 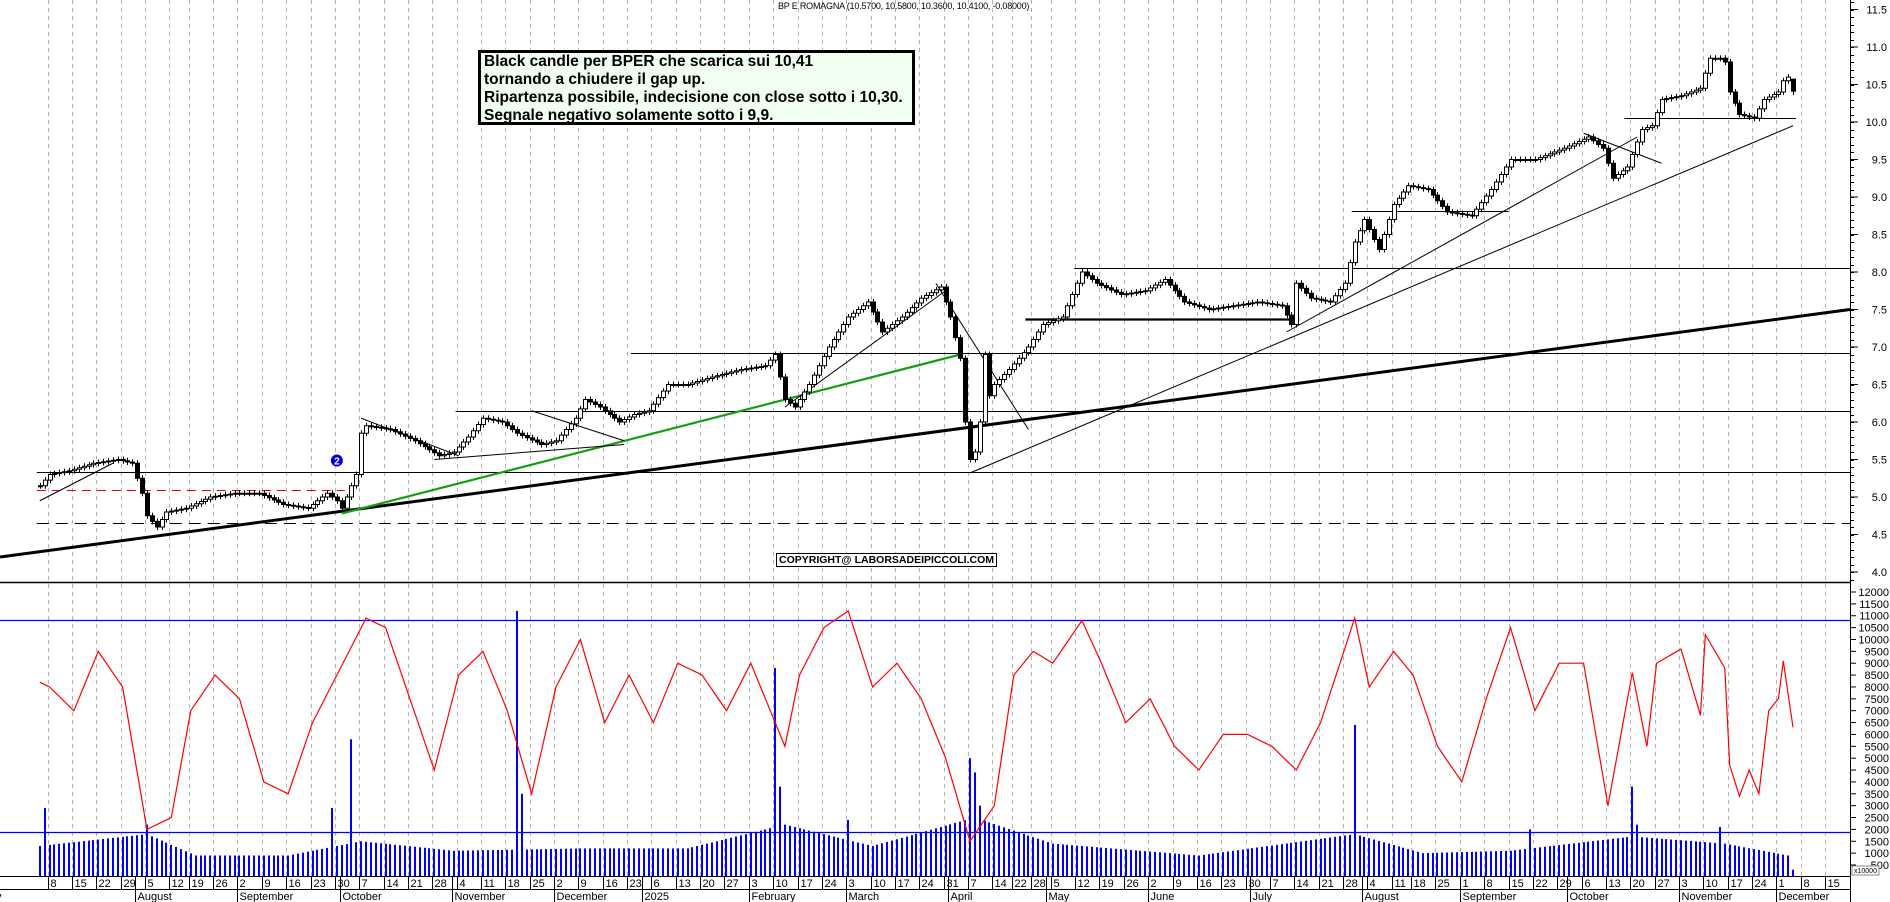 What do you see at coordinates (295, 884) in the screenshot?
I see `date-tick-label: 16` at bounding box center [295, 884].